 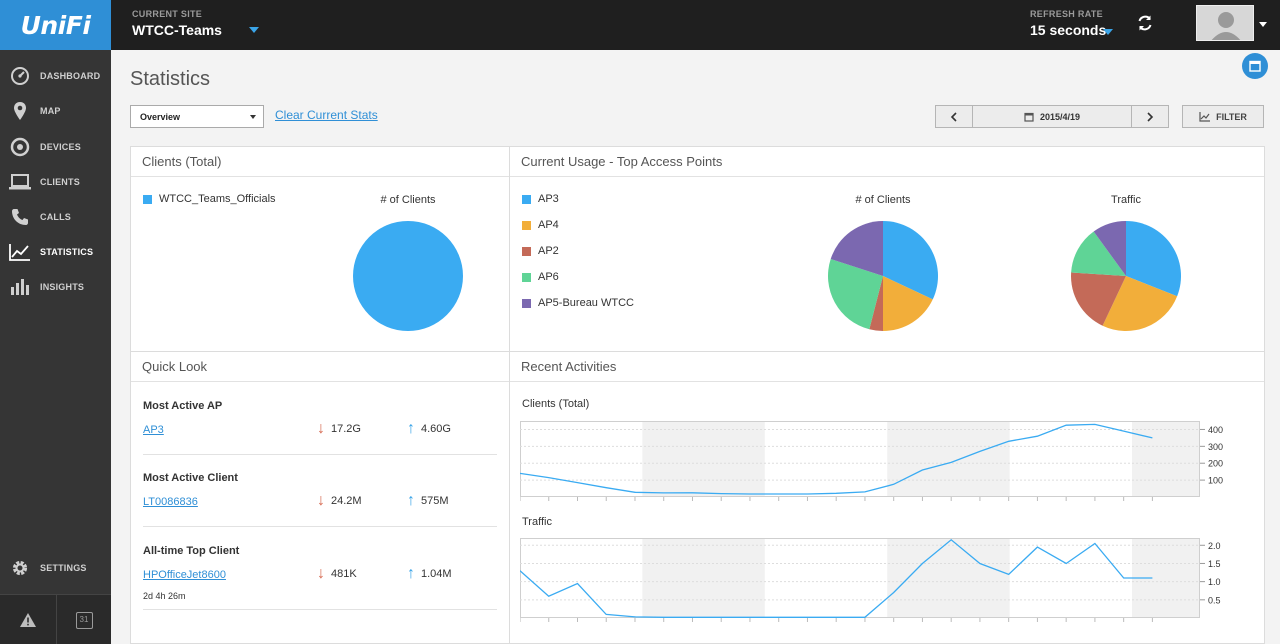 I want to click on alert-button, so click(x=27, y=619).